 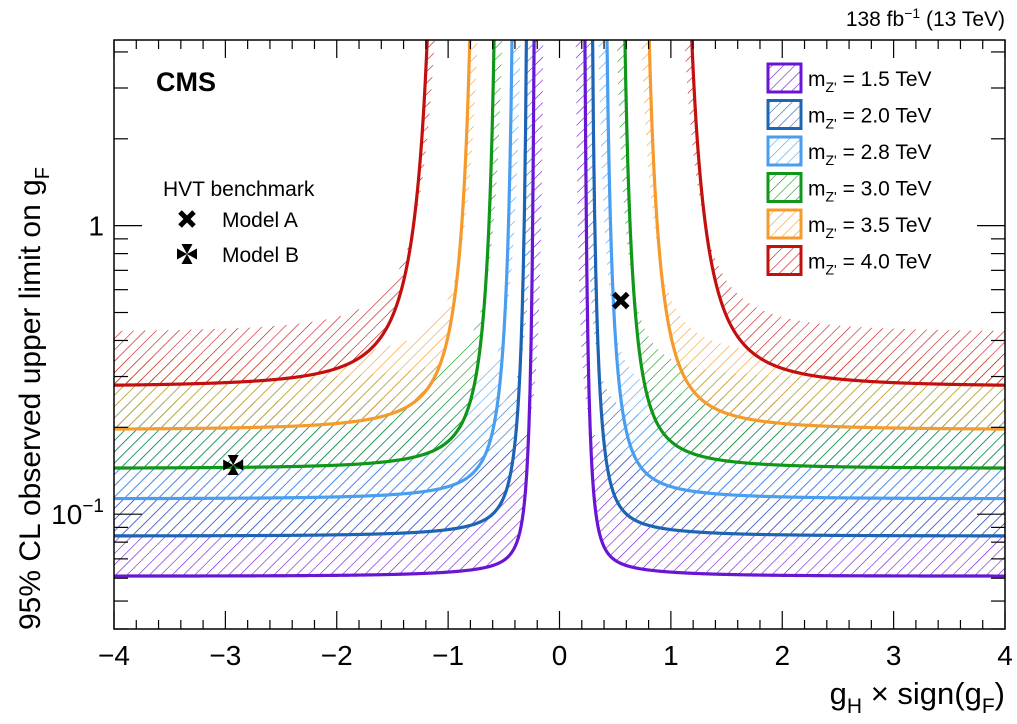 I want to click on y-tick-label: 10−1, so click(x=77, y=513).